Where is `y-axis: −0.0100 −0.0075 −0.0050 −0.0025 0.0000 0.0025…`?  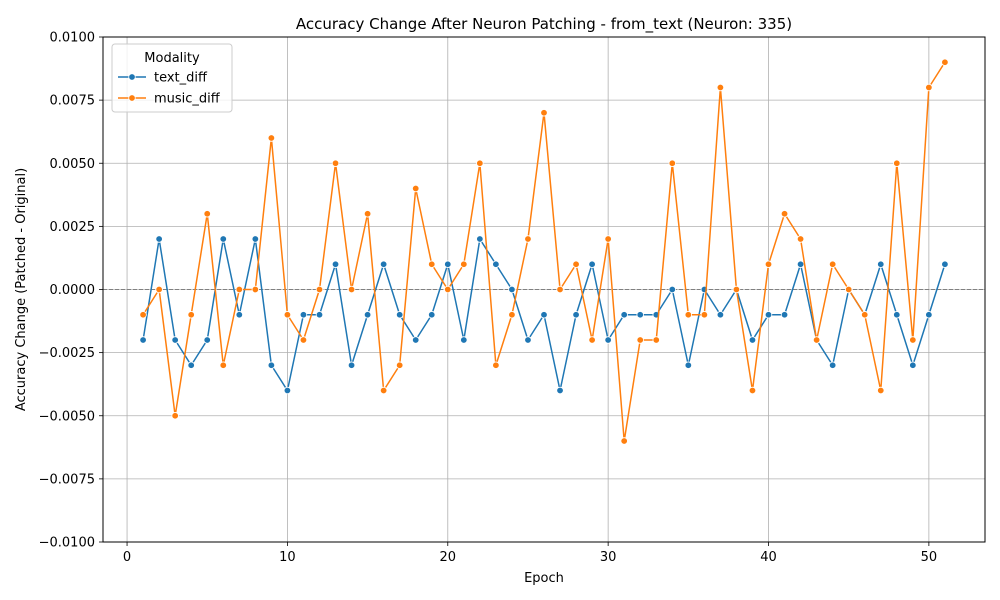 y-axis: −0.0100 −0.0075 −0.0050 −0.0025 0.0000 0.0025… is located at coordinates (71, 291).